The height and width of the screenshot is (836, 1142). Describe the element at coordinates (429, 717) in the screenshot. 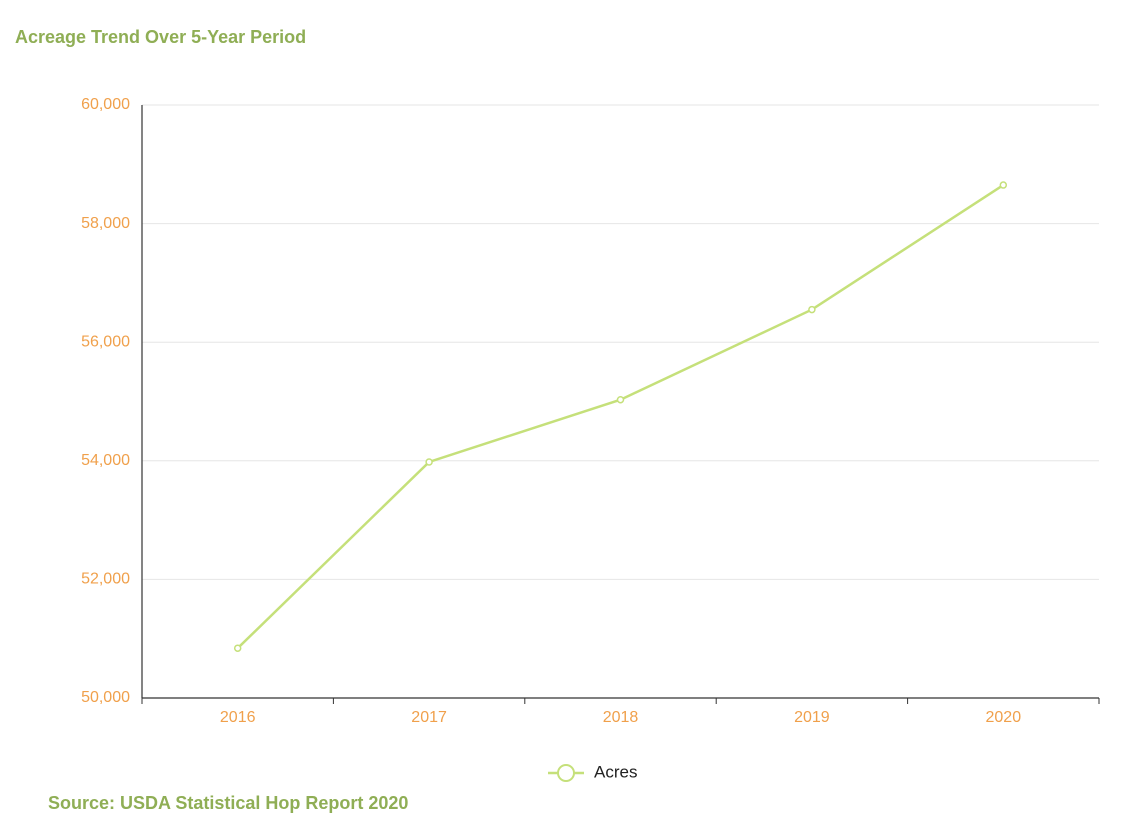

I see `x-tick-label: 2017` at that location.